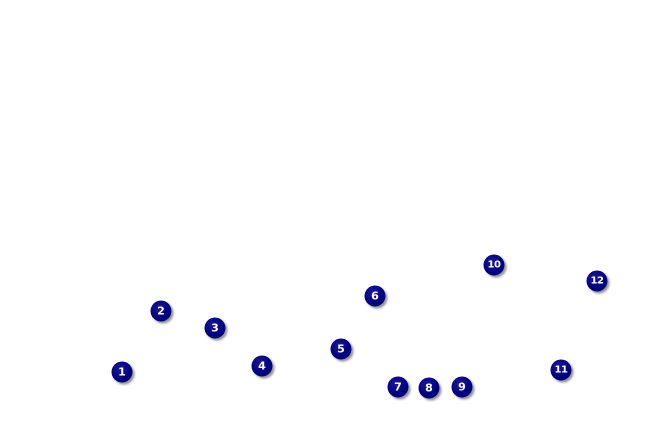 The height and width of the screenshot is (425, 650). Describe the element at coordinates (341, 349) in the screenshot. I see `marker-5: 5` at that location.